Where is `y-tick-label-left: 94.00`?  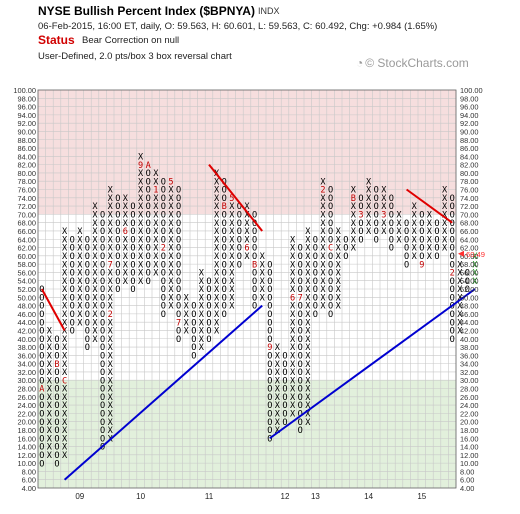 y-tick-label-left: 94.00 is located at coordinates (27, 115).